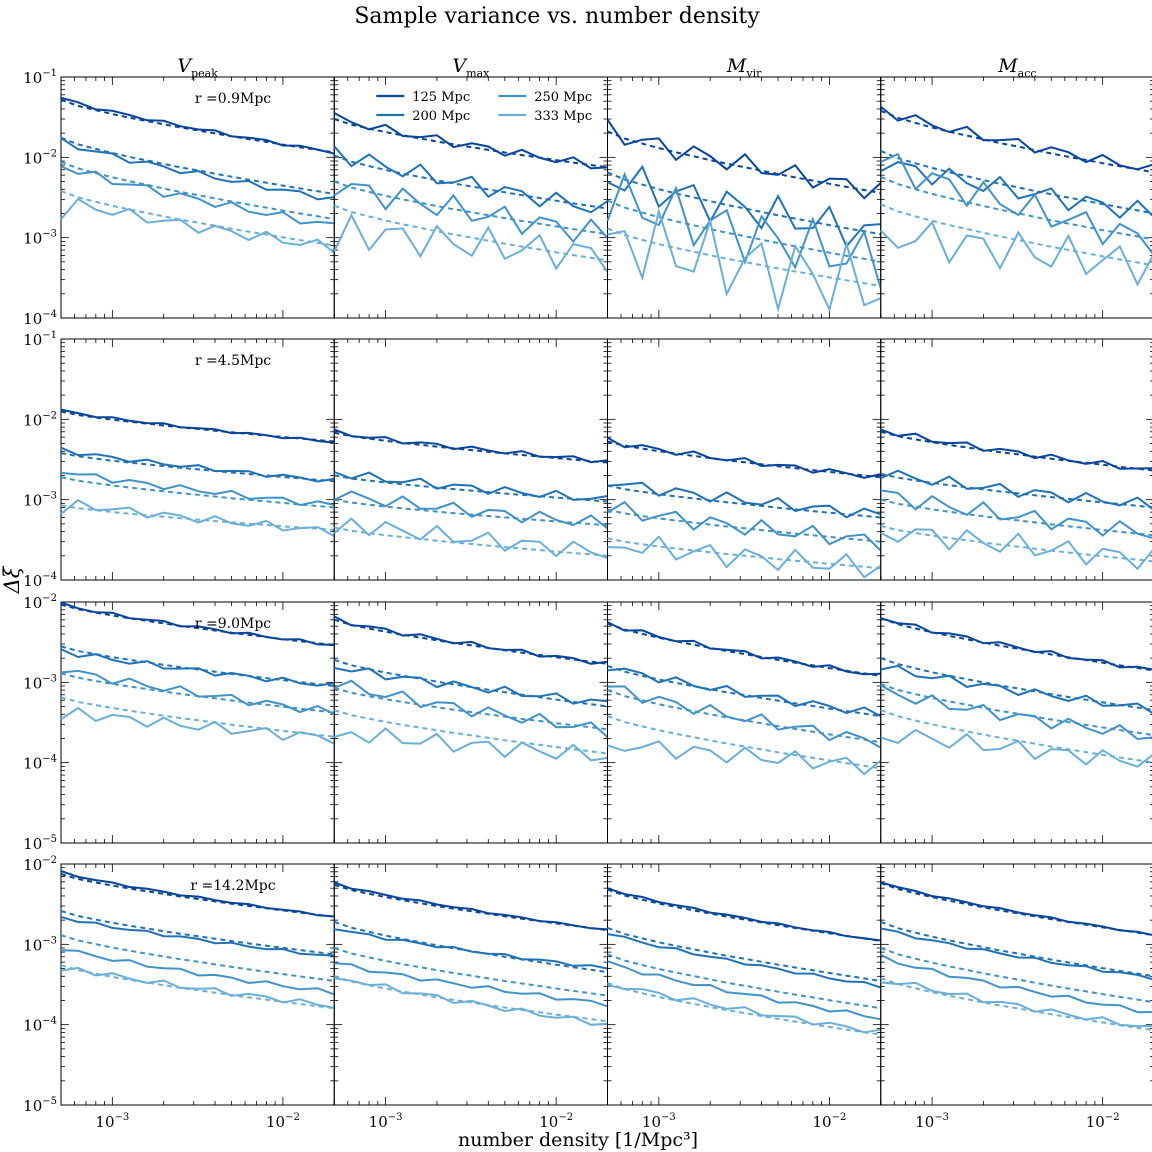 The height and width of the screenshot is (1152, 1152). I want to click on x-tick-label: 10⁻³, so click(932, 1121).